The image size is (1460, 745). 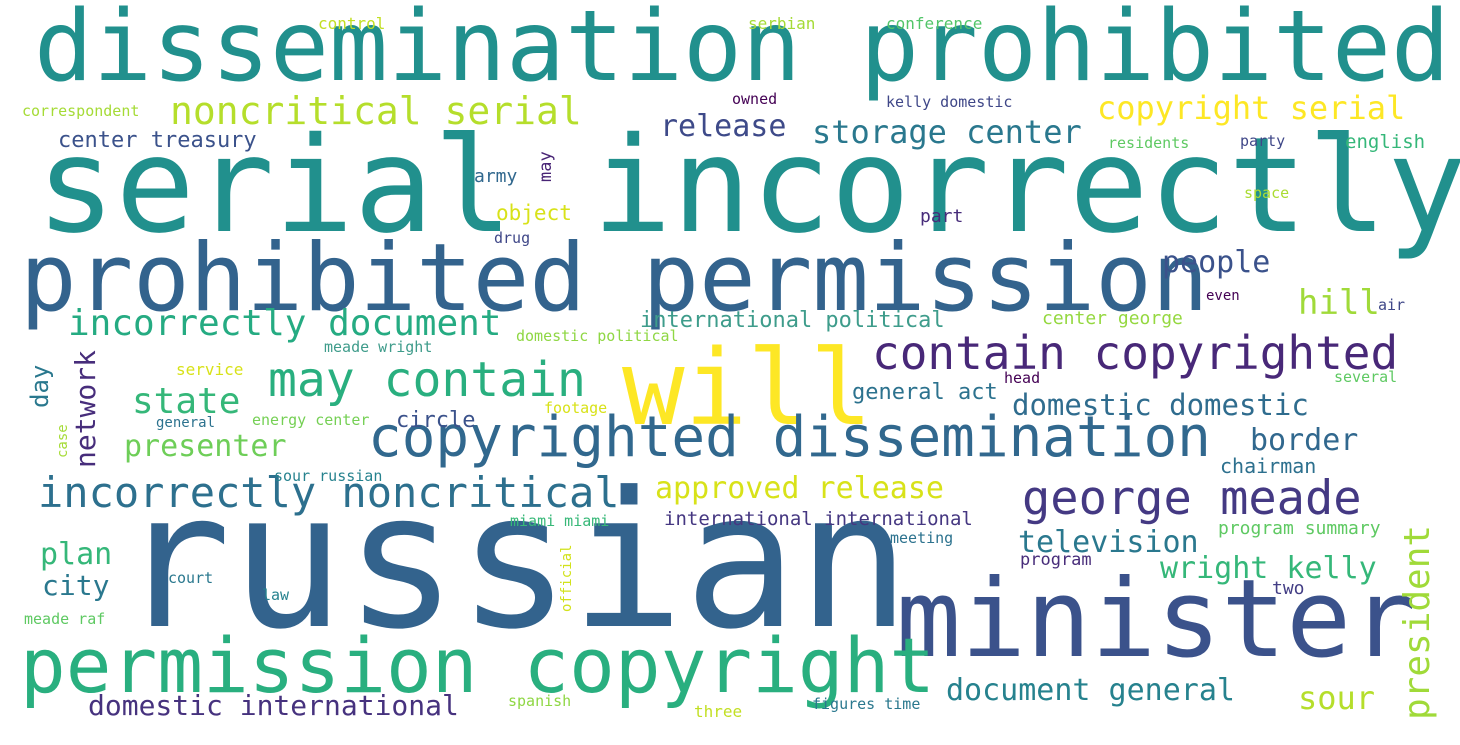 What do you see at coordinates (512, 238) in the screenshot?
I see `word-drug: drug` at bounding box center [512, 238].